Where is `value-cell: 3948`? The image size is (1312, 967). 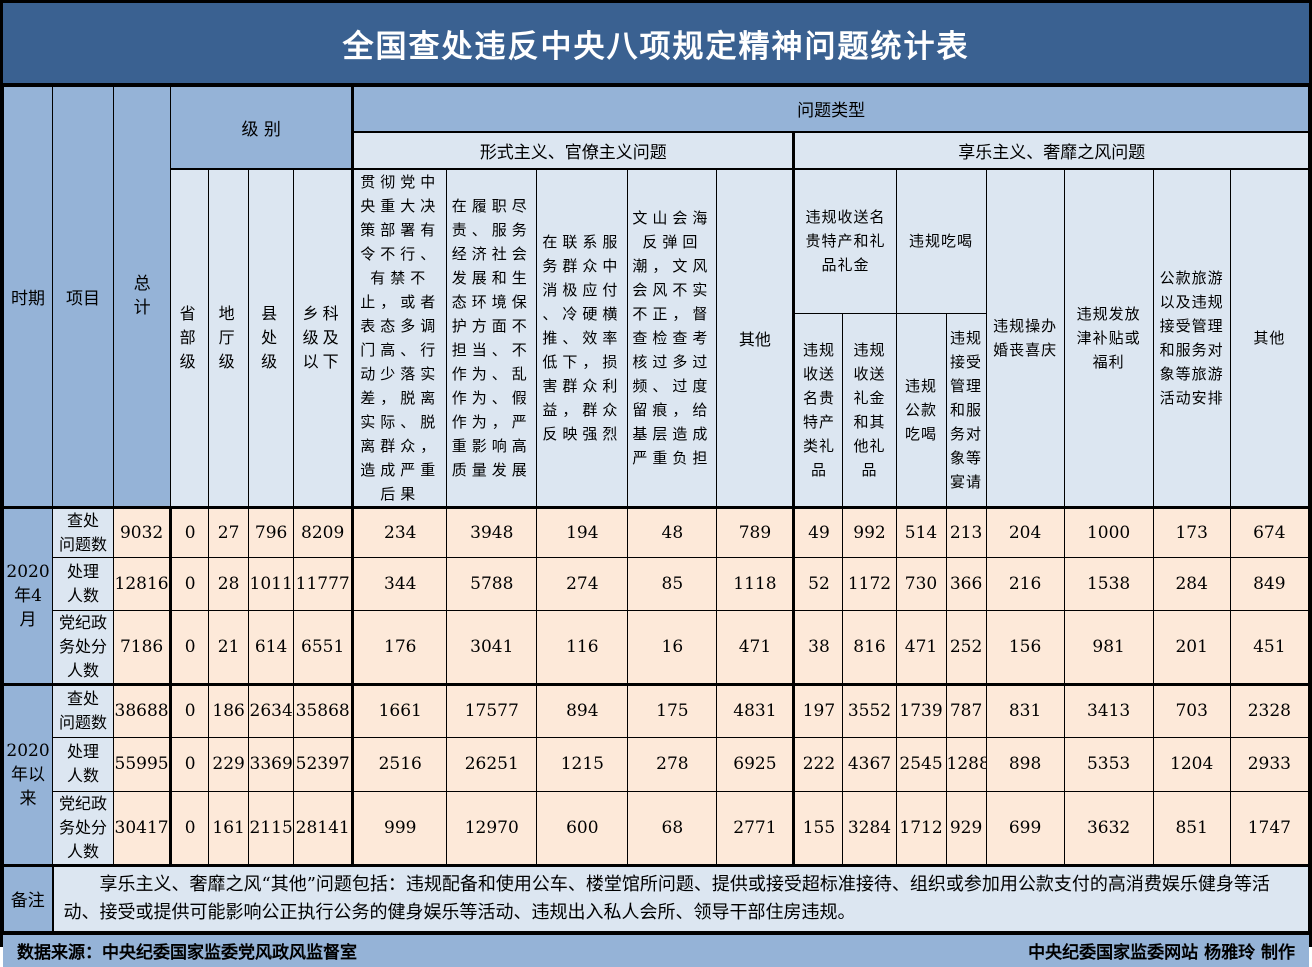 value-cell: 3948 is located at coordinates (492, 532).